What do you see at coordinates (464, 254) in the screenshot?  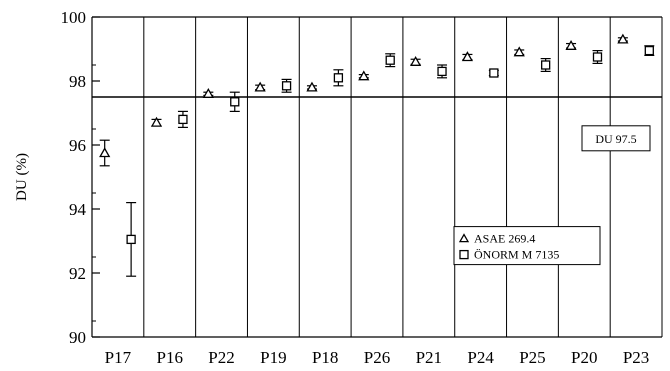 I see `legend-square-marker` at bounding box center [464, 254].